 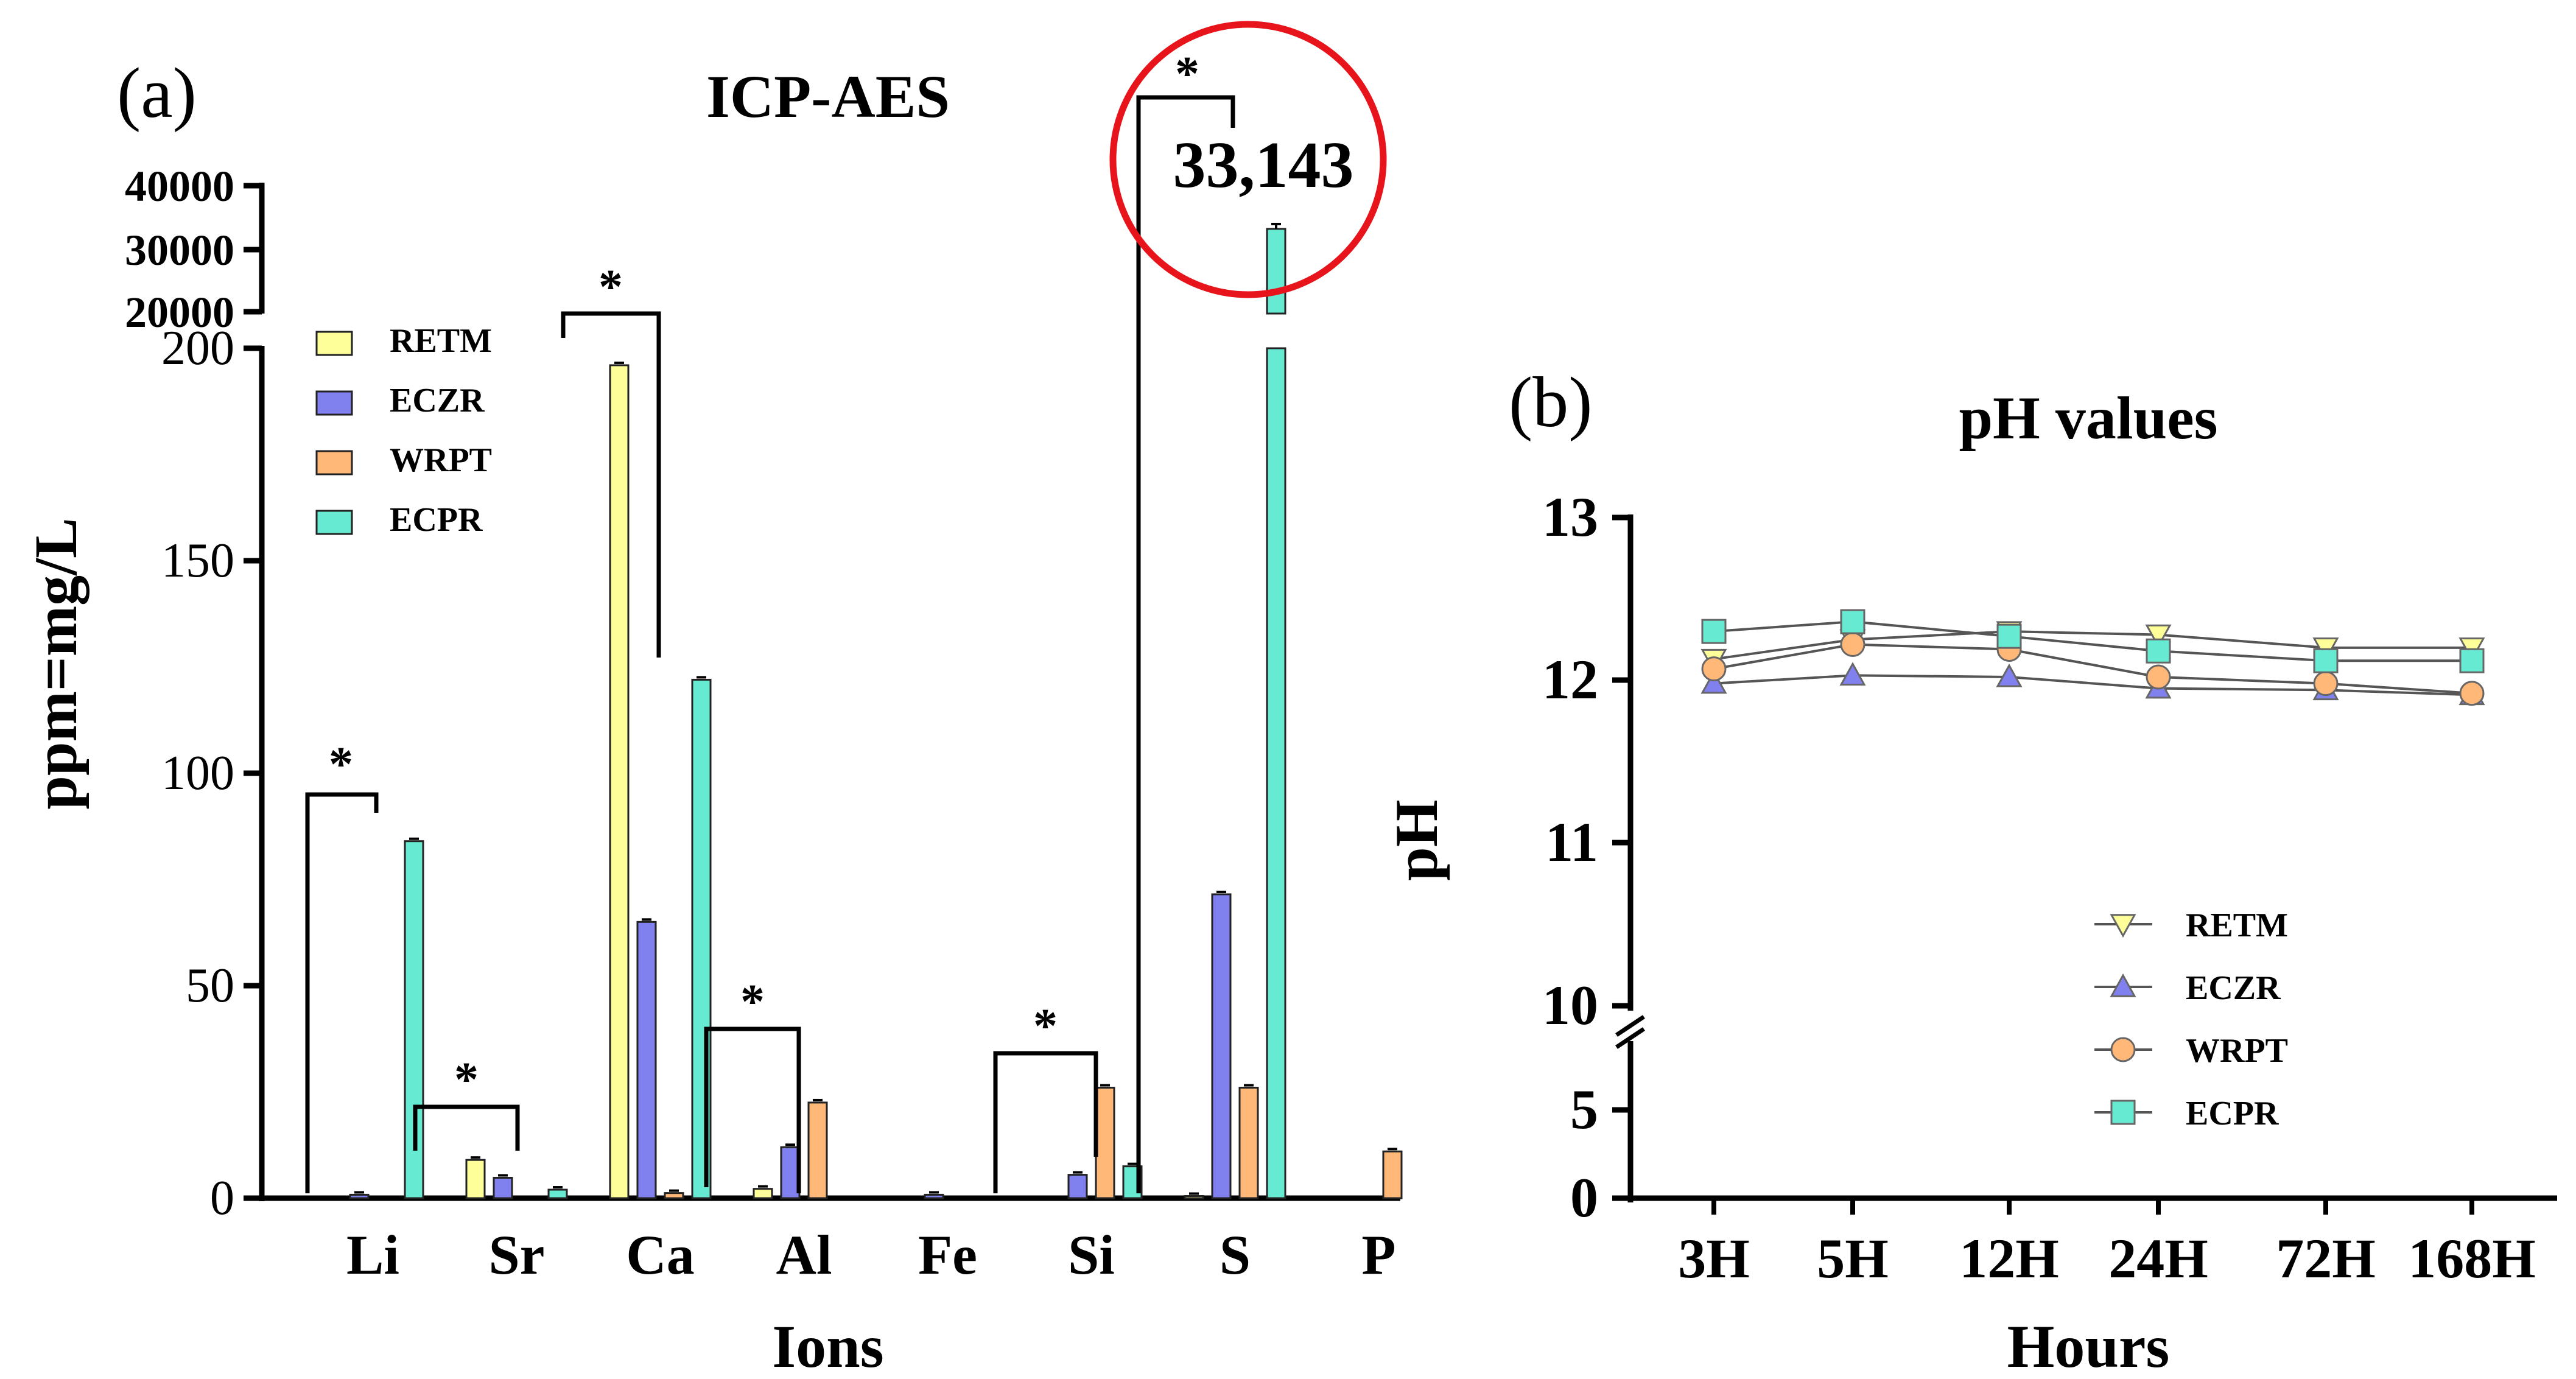 I want to click on legend-swatch-wrpt, so click(x=334, y=462).